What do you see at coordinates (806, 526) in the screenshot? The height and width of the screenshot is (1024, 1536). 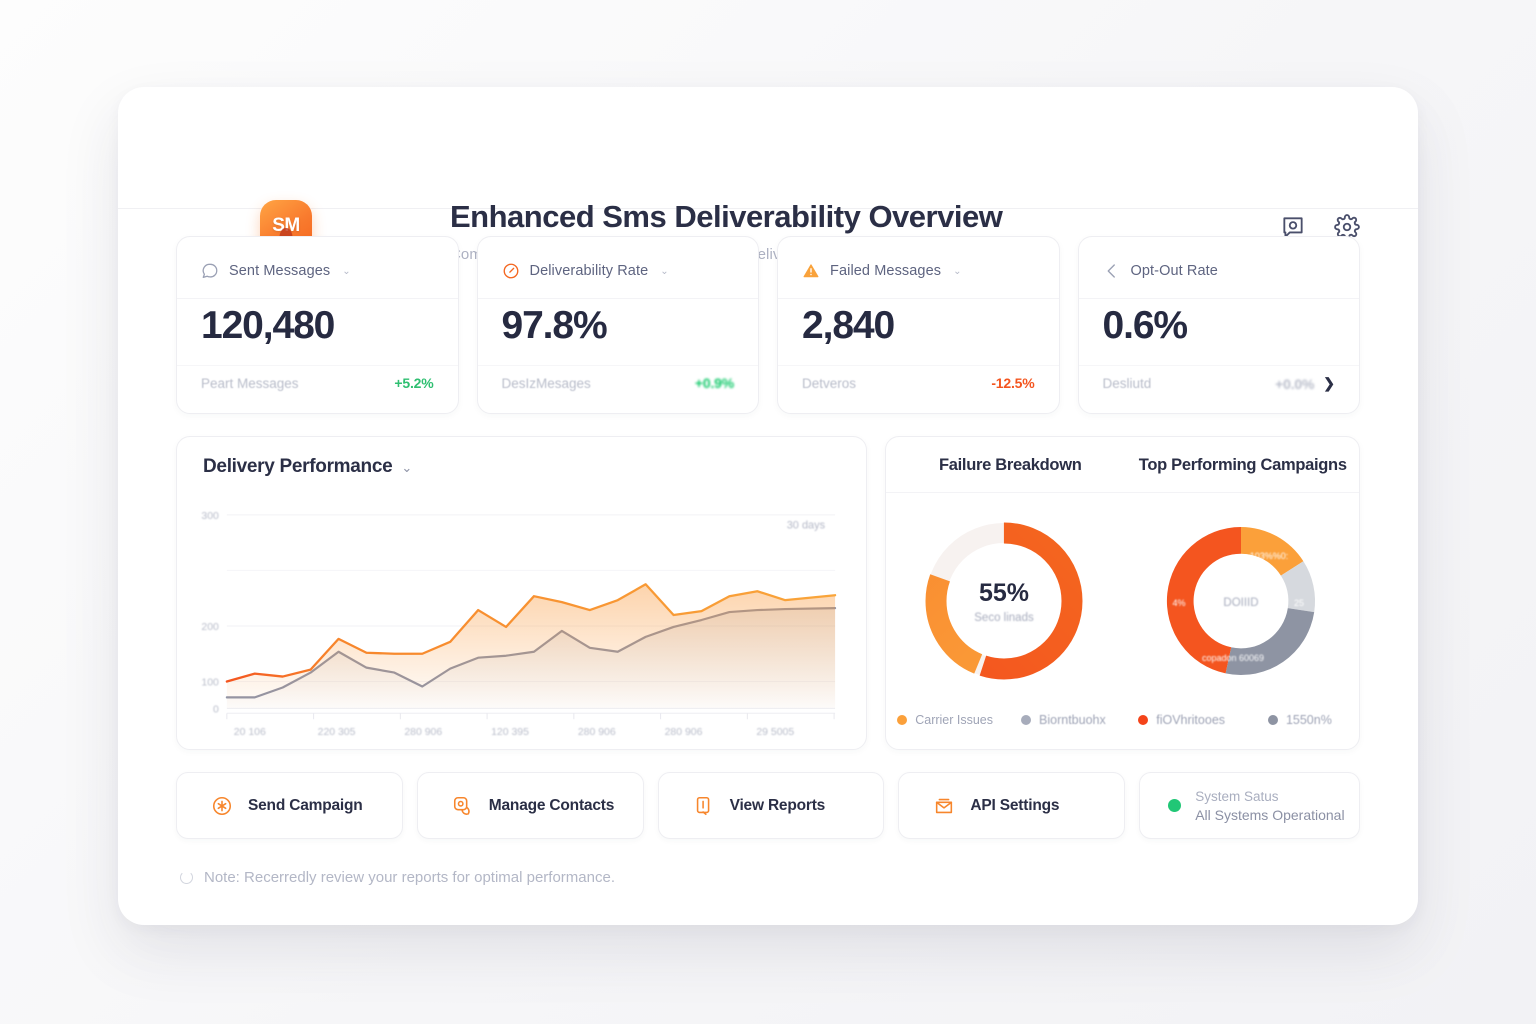 I see `chart-range-label: 30 days` at bounding box center [806, 526].